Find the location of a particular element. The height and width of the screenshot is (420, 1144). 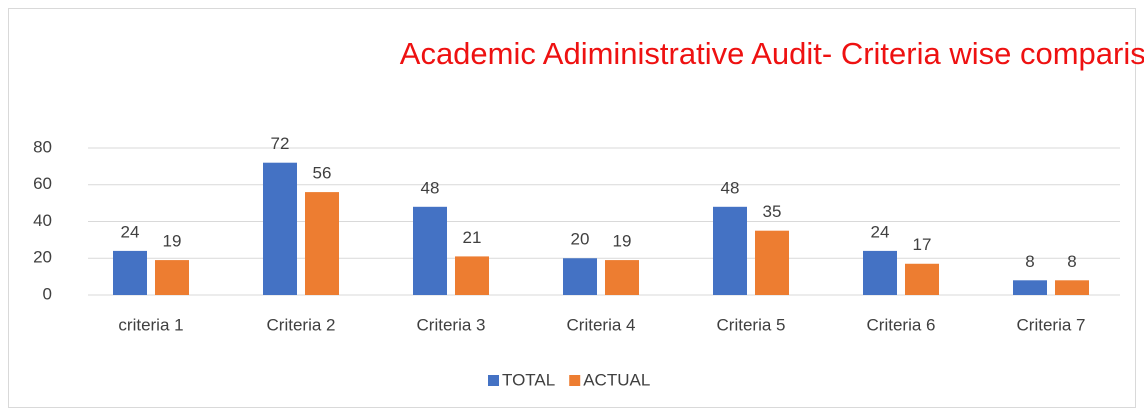

data-label: 35 is located at coordinates (772, 211).